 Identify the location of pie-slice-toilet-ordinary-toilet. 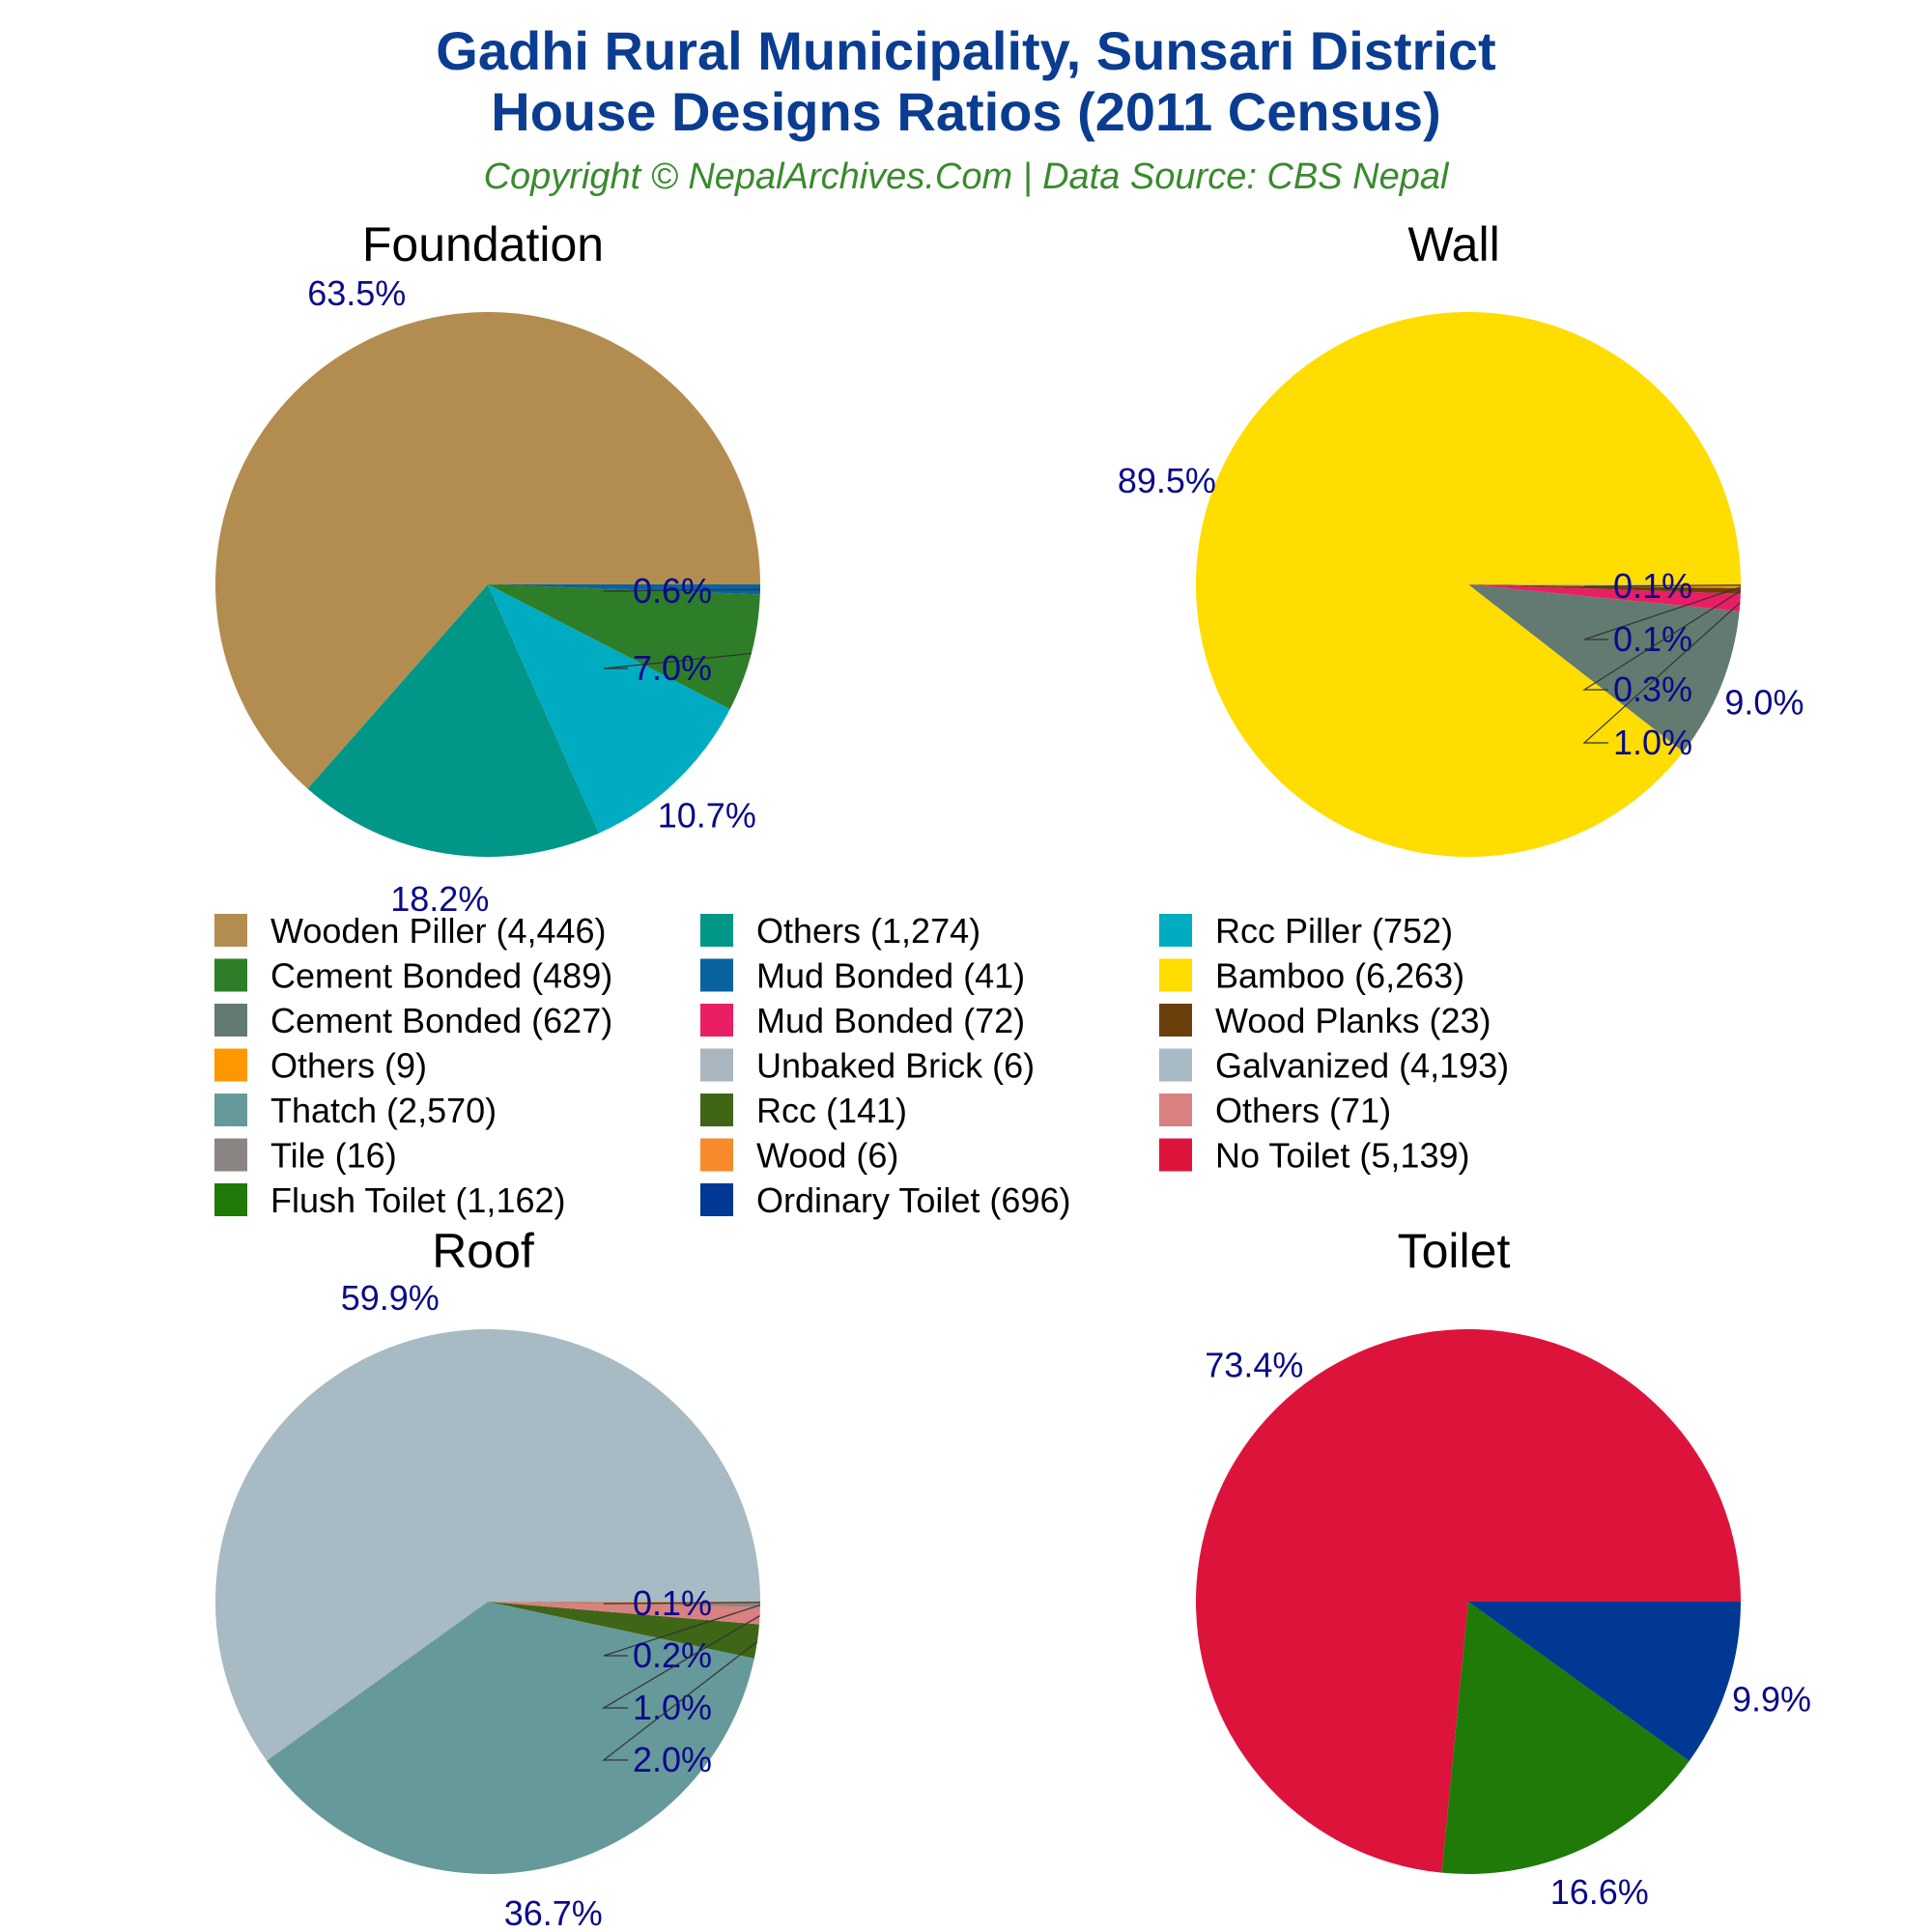
(1604, 1681).